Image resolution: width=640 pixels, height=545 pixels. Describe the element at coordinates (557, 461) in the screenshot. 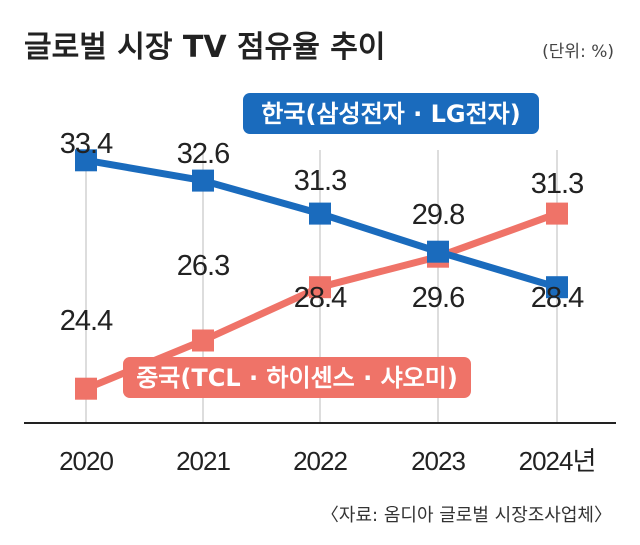

I see `x-tick-label-4: 2024년` at that location.